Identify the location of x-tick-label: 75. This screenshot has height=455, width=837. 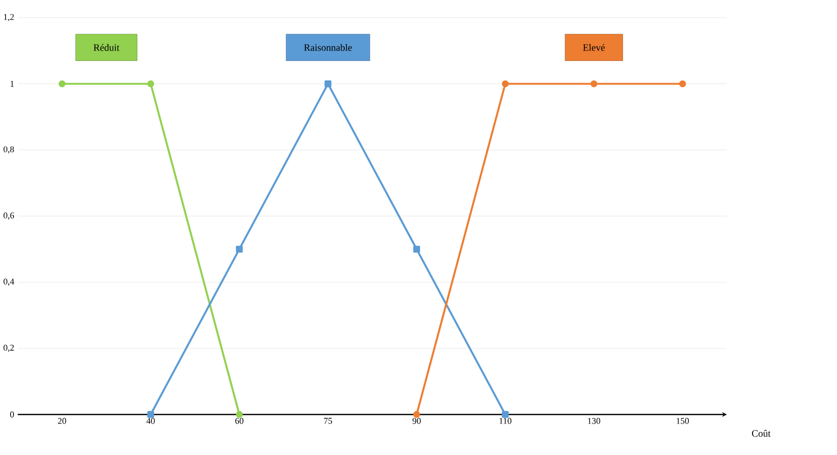
(328, 421).